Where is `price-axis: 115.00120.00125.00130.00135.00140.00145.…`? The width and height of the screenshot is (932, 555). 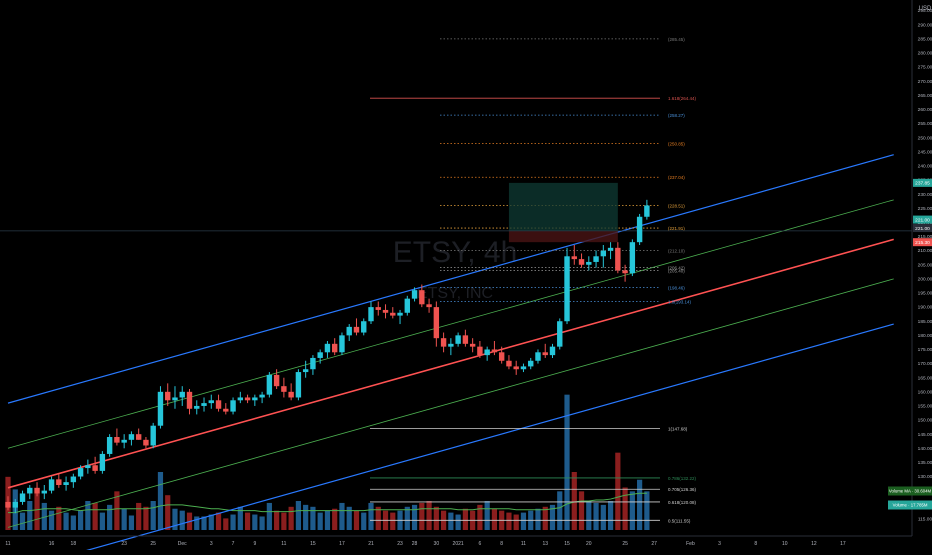 price-axis: 115.00120.00125.00130.00135.00140.00145.… is located at coordinates (910, 268).